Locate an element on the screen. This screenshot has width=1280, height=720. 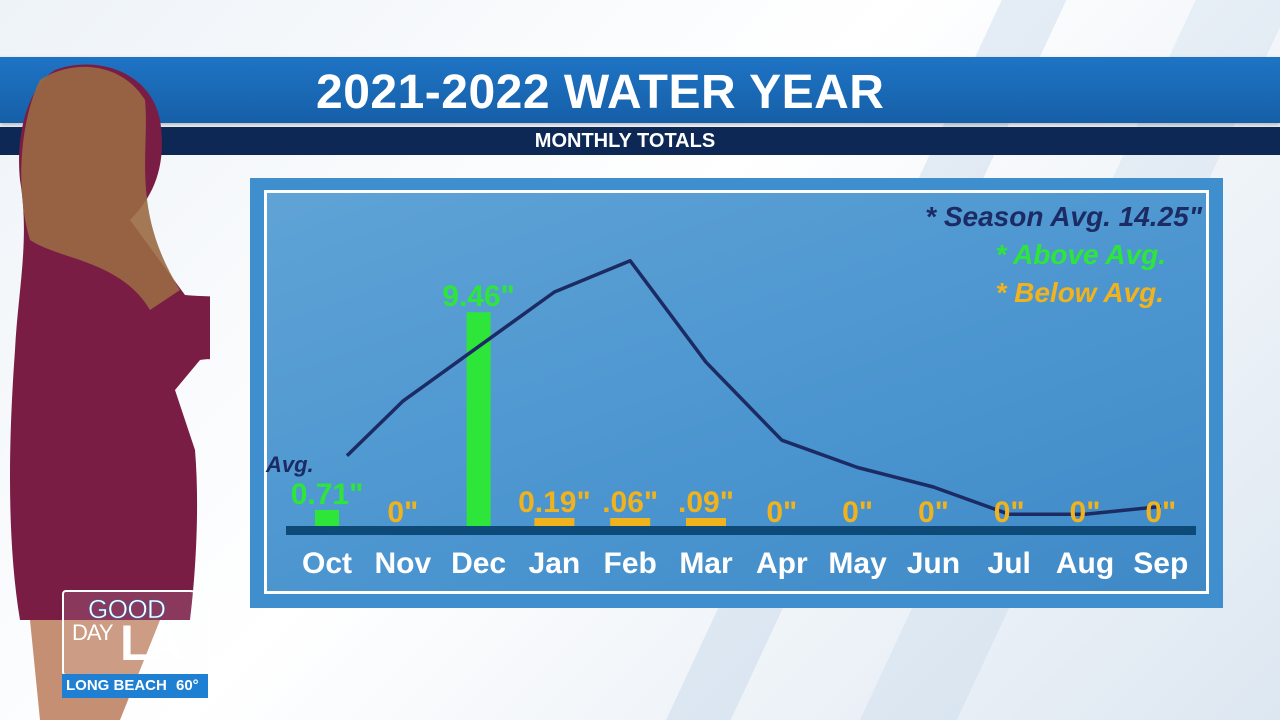
logo-good-text: GOOD is located at coordinates (127, 609).